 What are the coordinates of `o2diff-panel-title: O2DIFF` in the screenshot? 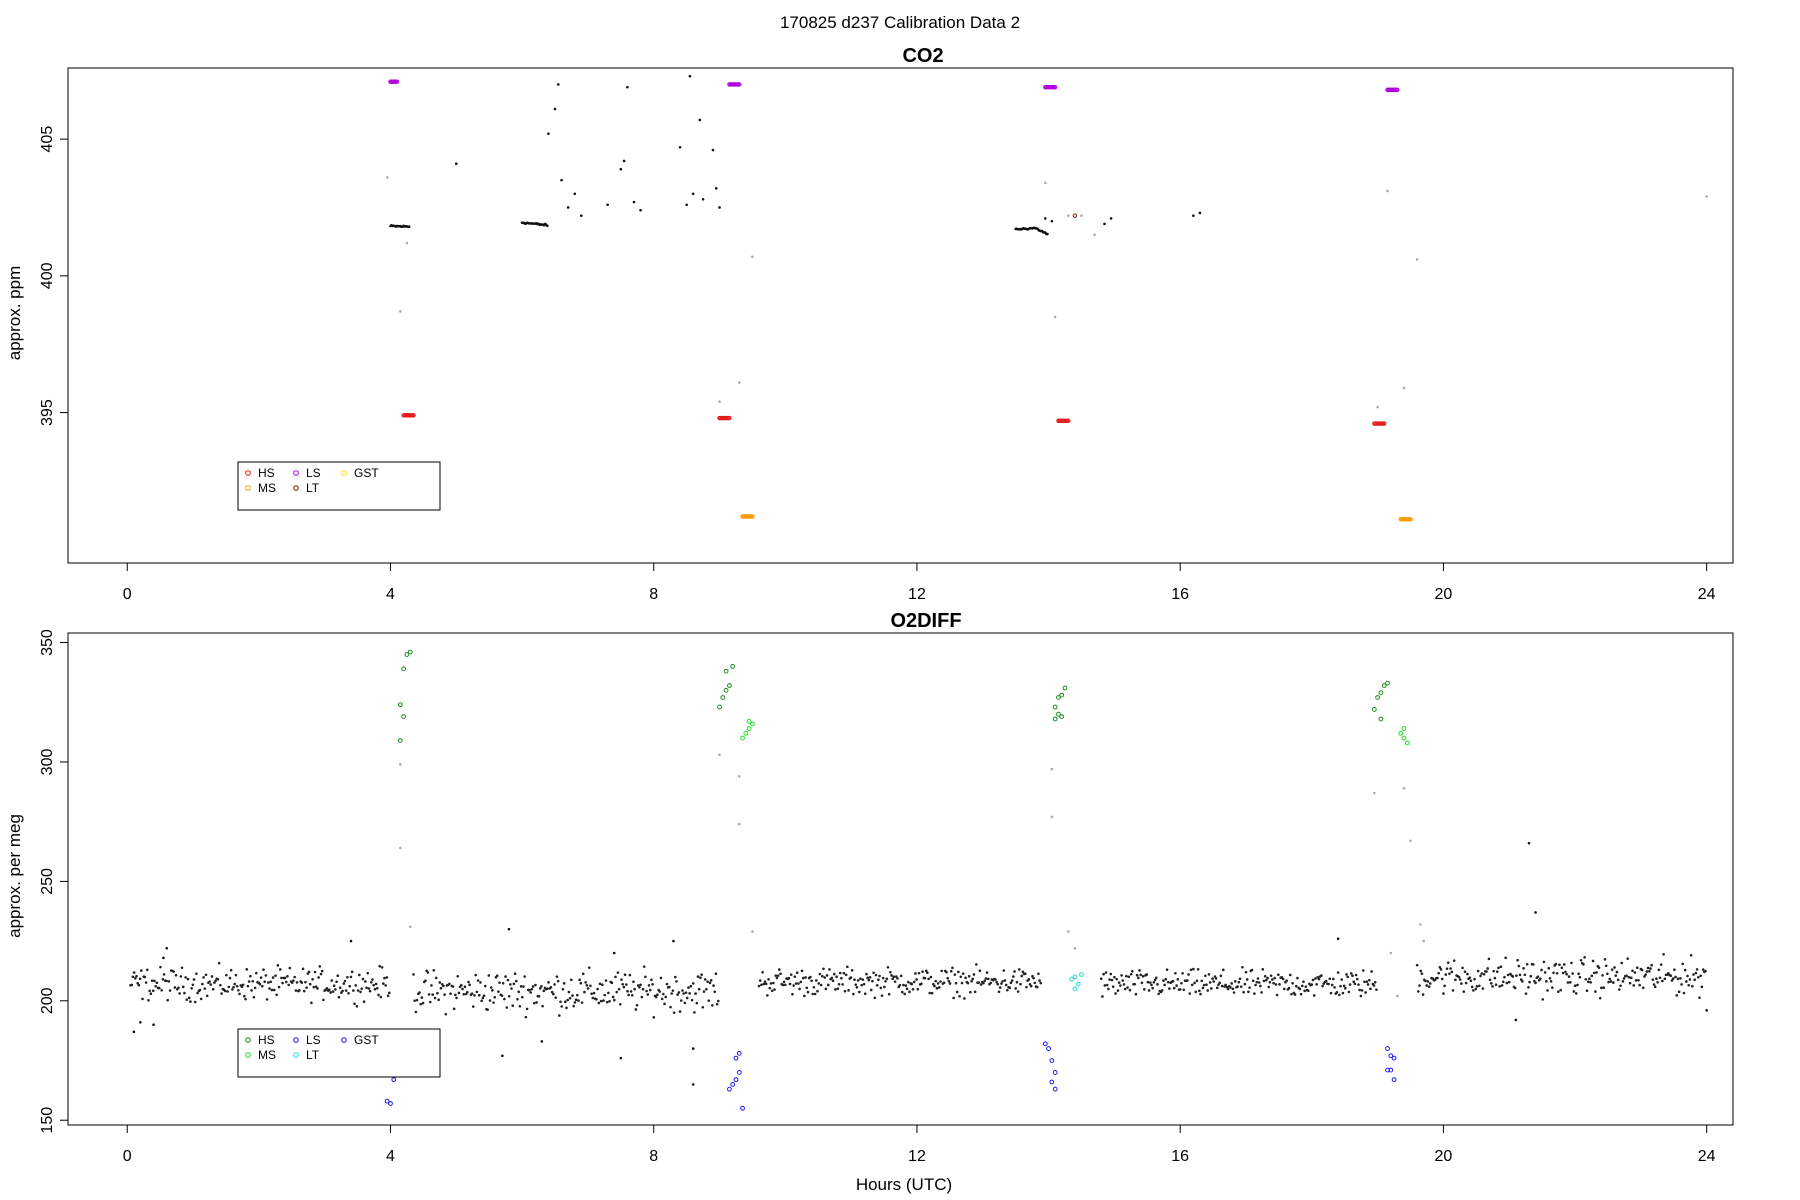 It's located at (925, 621).